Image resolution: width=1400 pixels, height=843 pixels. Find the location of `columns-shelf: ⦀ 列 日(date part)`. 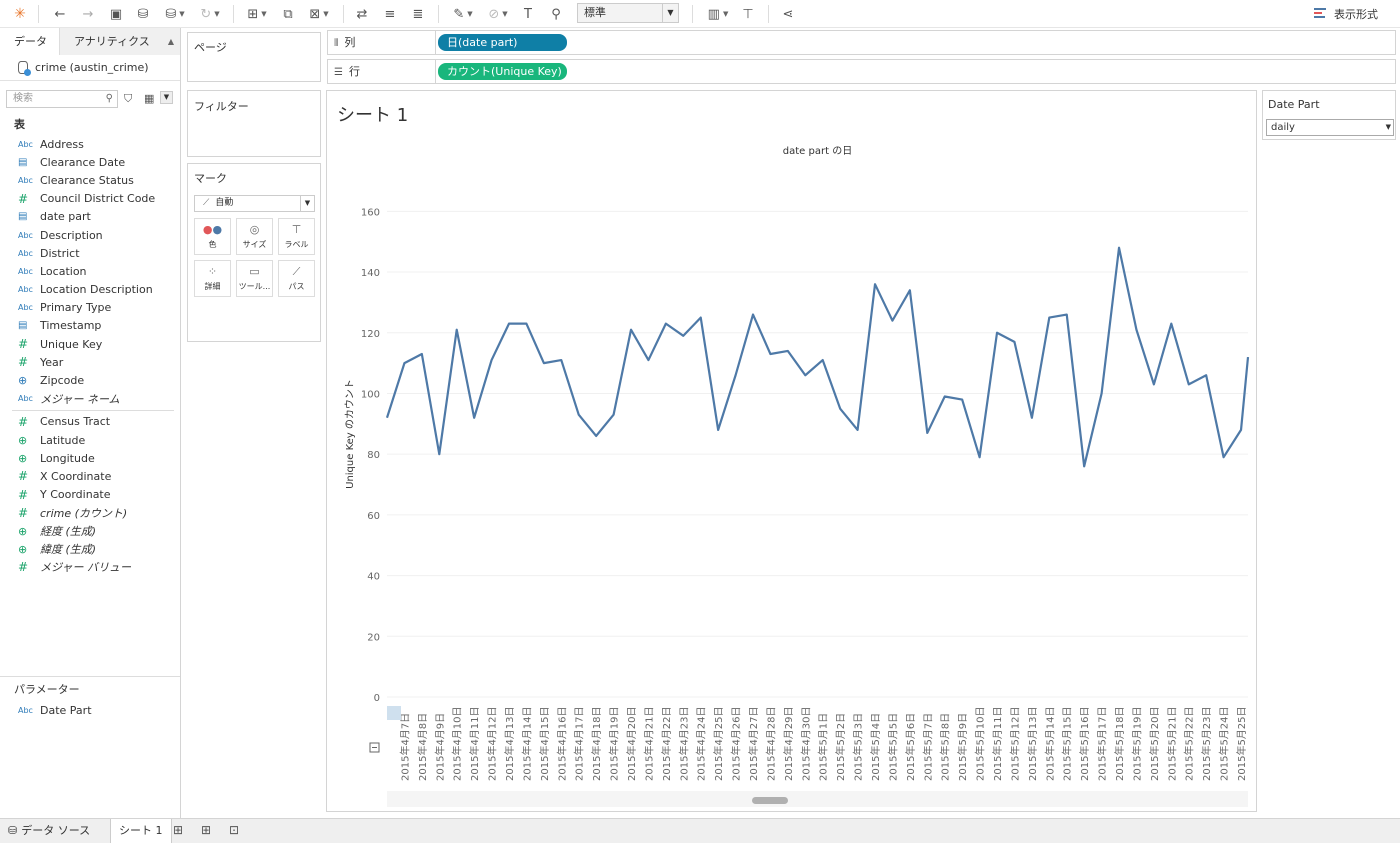

columns-shelf: ⦀ 列 日(date part) is located at coordinates (861, 42).